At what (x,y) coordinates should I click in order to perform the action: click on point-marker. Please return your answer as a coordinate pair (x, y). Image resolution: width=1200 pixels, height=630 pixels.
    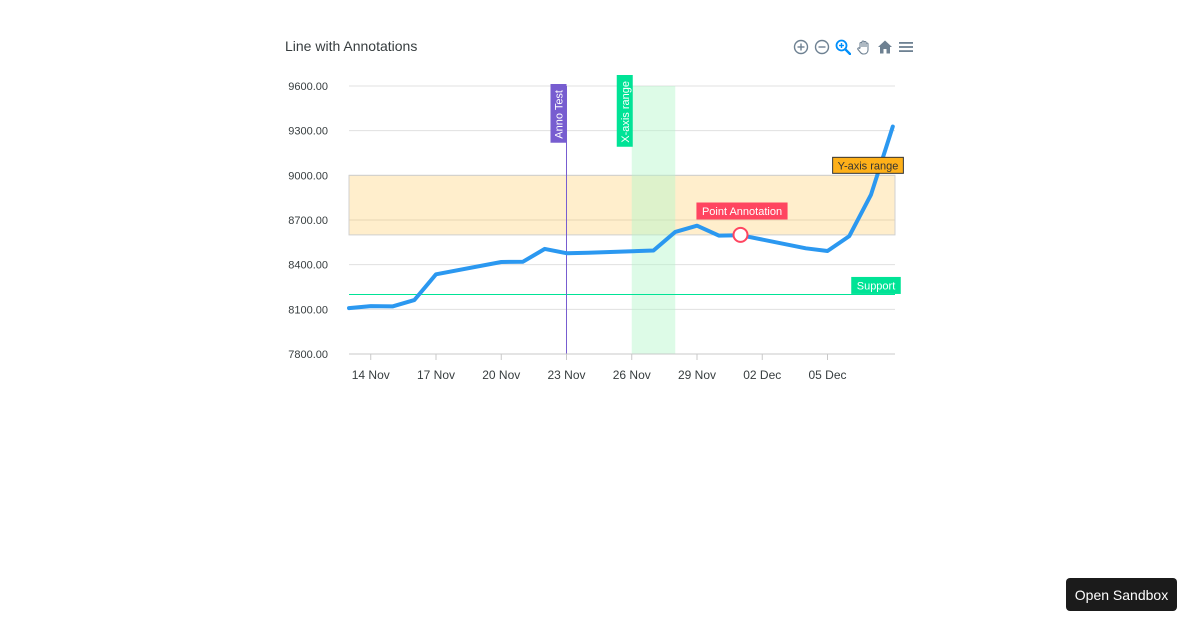
    Looking at the image, I should click on (740, 234).